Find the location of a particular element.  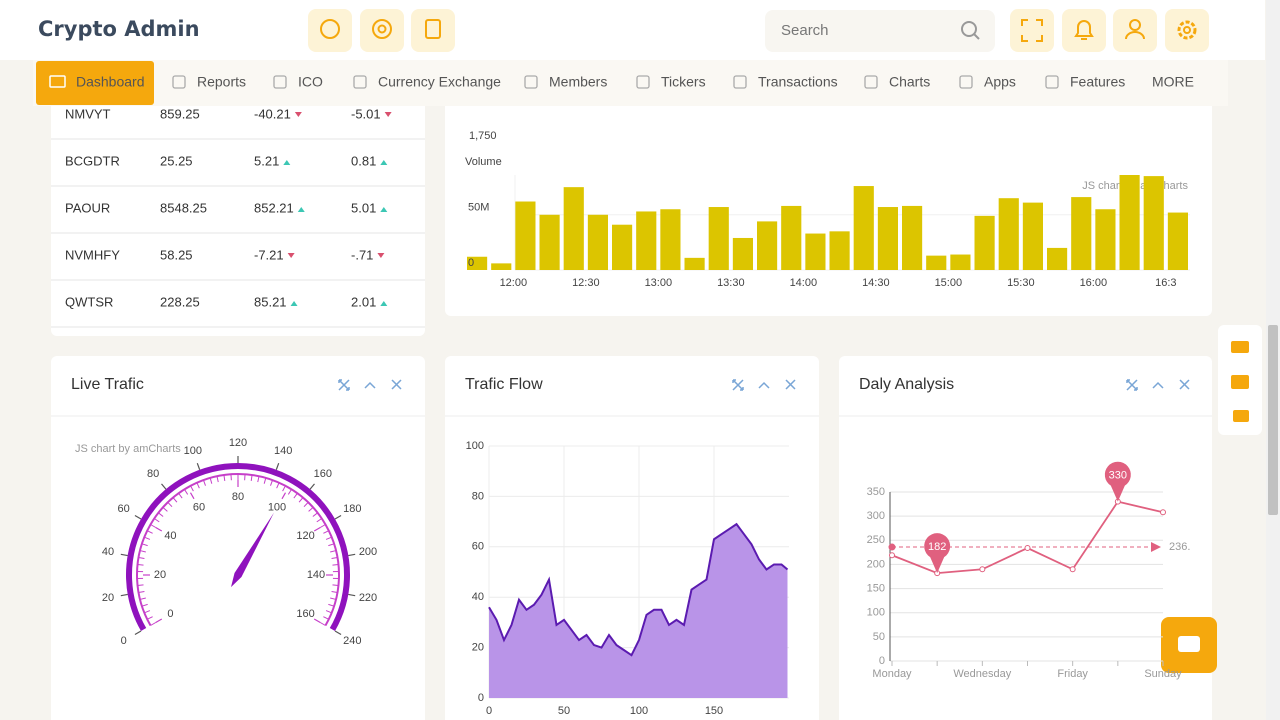

settings-button is located at coordinates (1187, 30).